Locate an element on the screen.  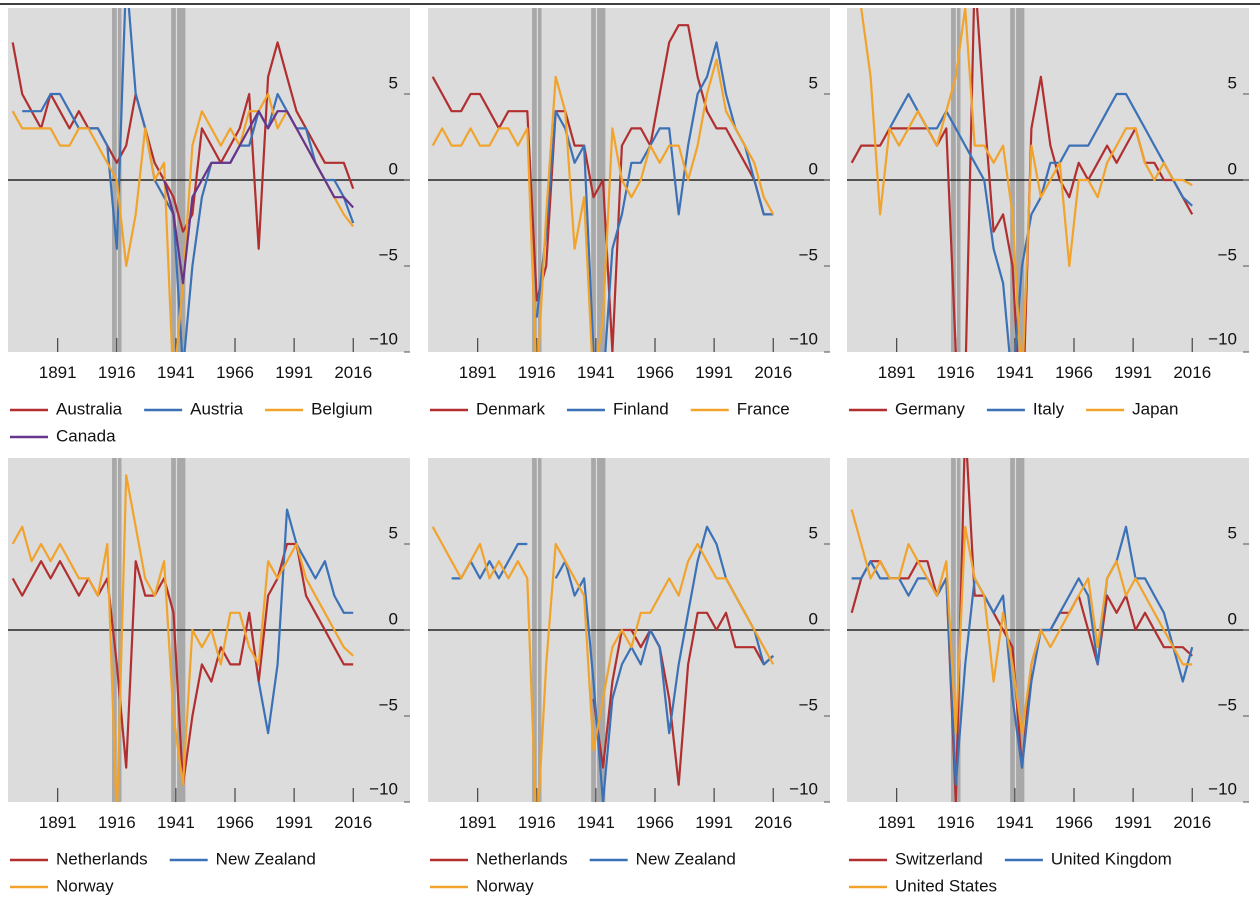
legend-item: Belgium is located at coordinates (318, 408).